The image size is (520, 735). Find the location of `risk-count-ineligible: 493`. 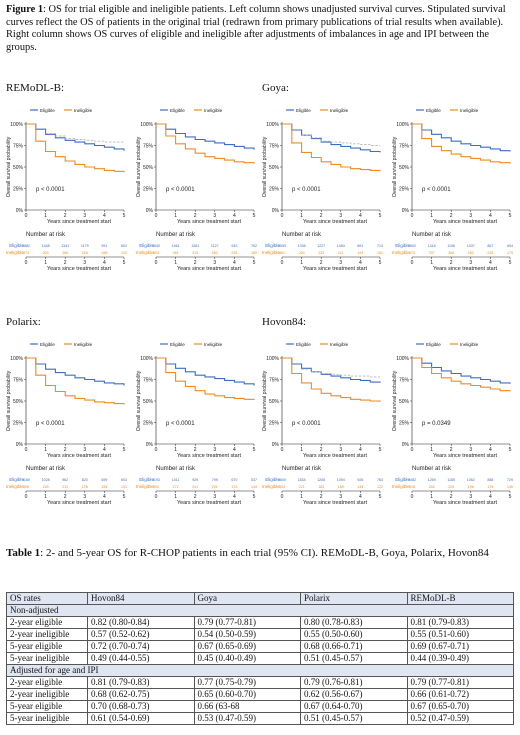

risk-count-ineligible: 493 is located at coordinates (156, 253).